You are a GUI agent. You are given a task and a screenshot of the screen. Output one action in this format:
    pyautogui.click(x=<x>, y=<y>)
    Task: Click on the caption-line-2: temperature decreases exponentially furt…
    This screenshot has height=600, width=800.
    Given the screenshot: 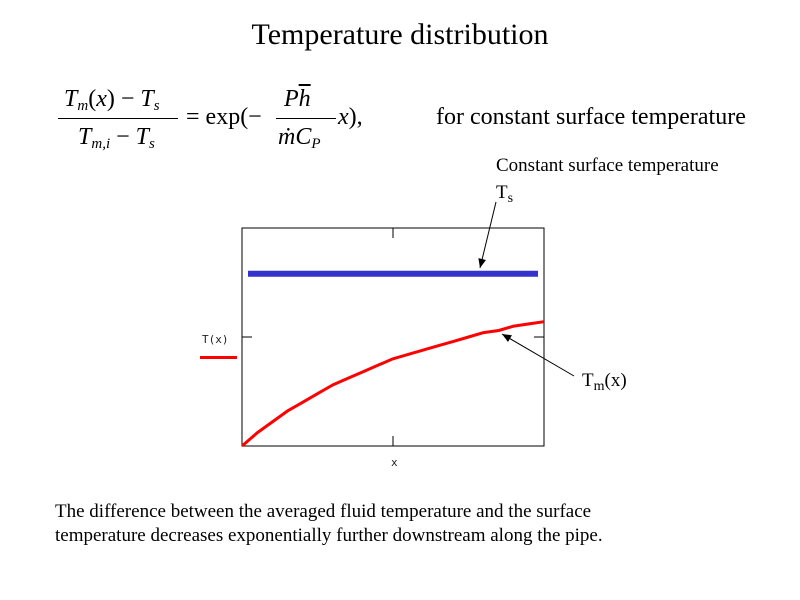 What is the action you would take?
    pyautogui.click(x=329, y=535)
    